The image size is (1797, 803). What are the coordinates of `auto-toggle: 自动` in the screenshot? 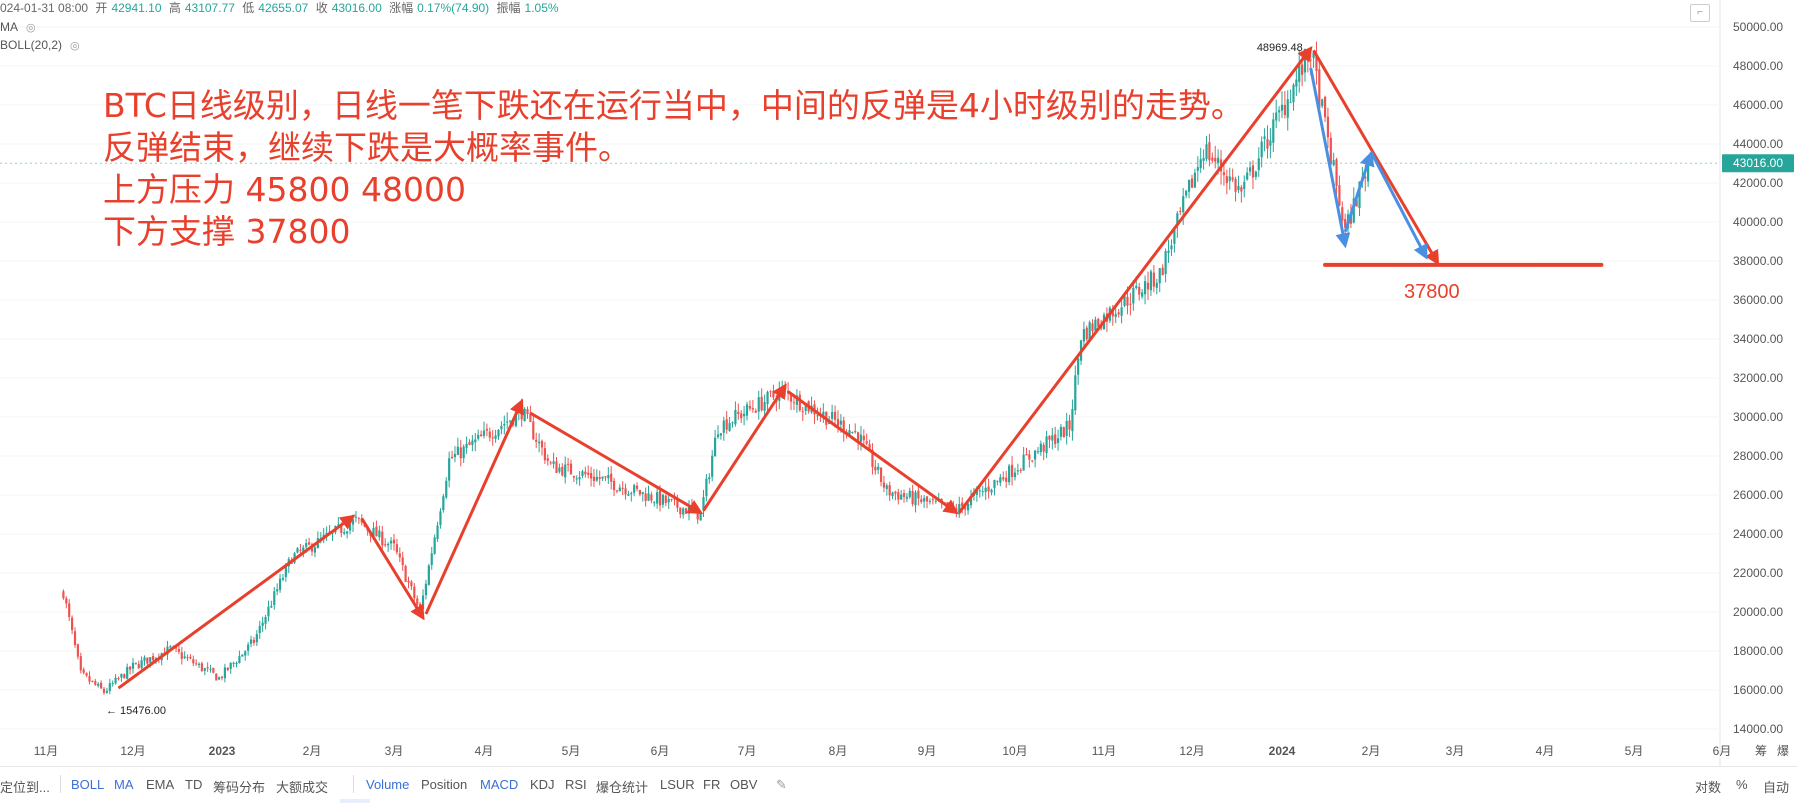 It's located at (1776, 787).